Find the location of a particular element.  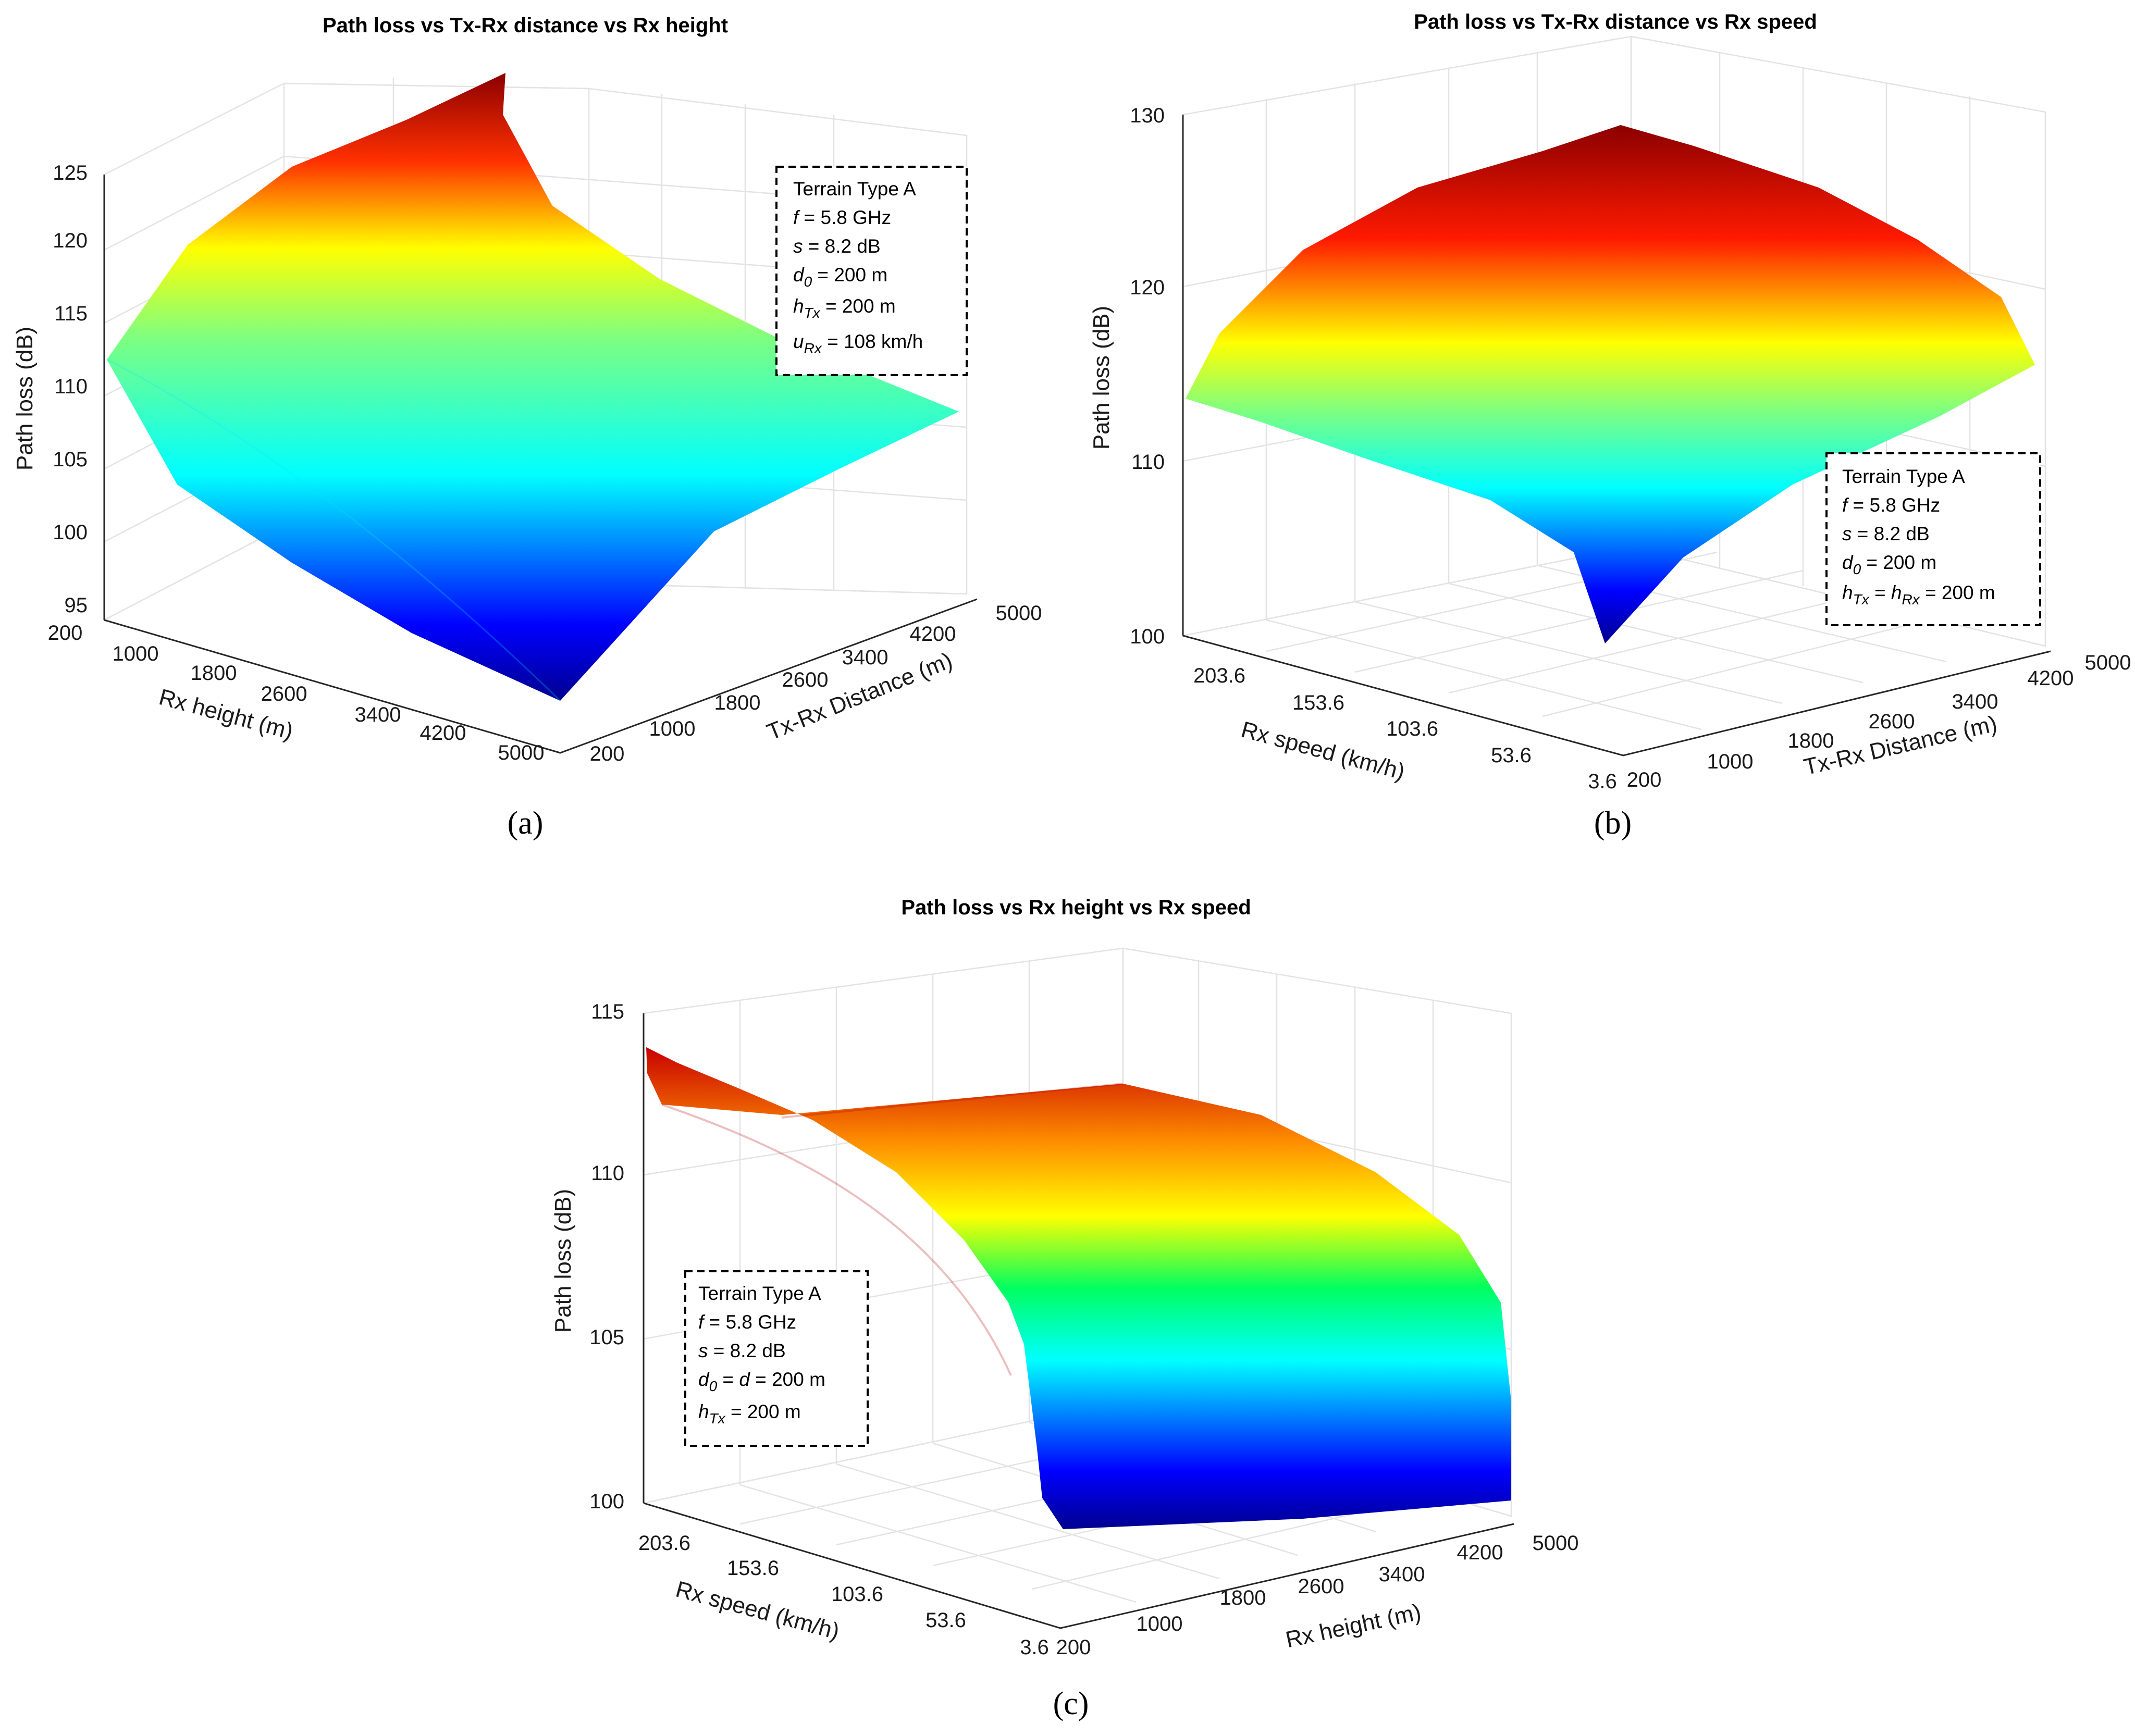

chart-a-y-tick: 4200 is located at coordinates (933, 635).